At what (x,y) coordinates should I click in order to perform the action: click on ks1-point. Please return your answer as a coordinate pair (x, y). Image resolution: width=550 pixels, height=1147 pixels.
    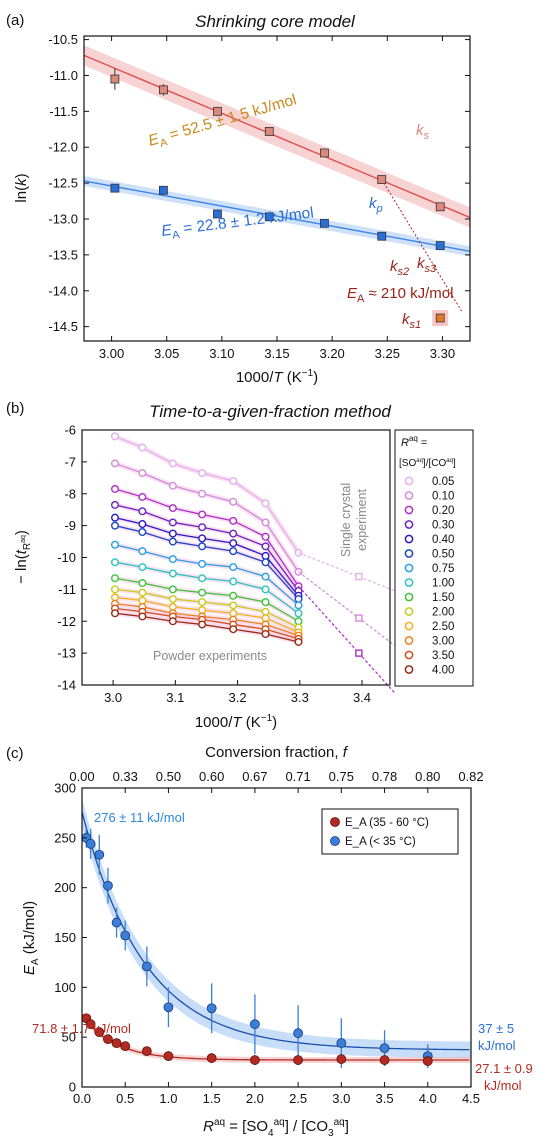
    Looking at the image, I should click on (440, 318).